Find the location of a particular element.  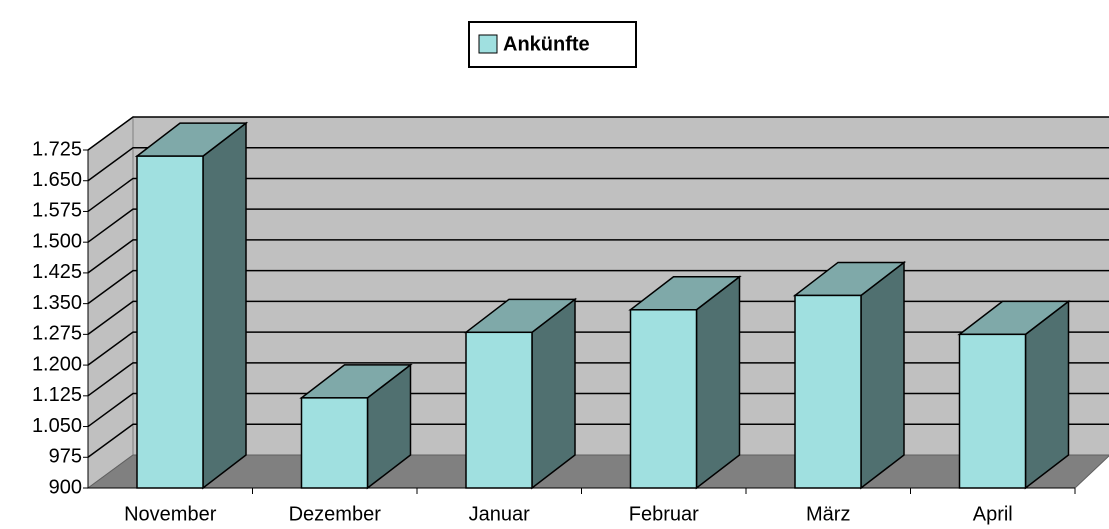

y-tick-label: 1.275 is located at coordinates (57, 334).